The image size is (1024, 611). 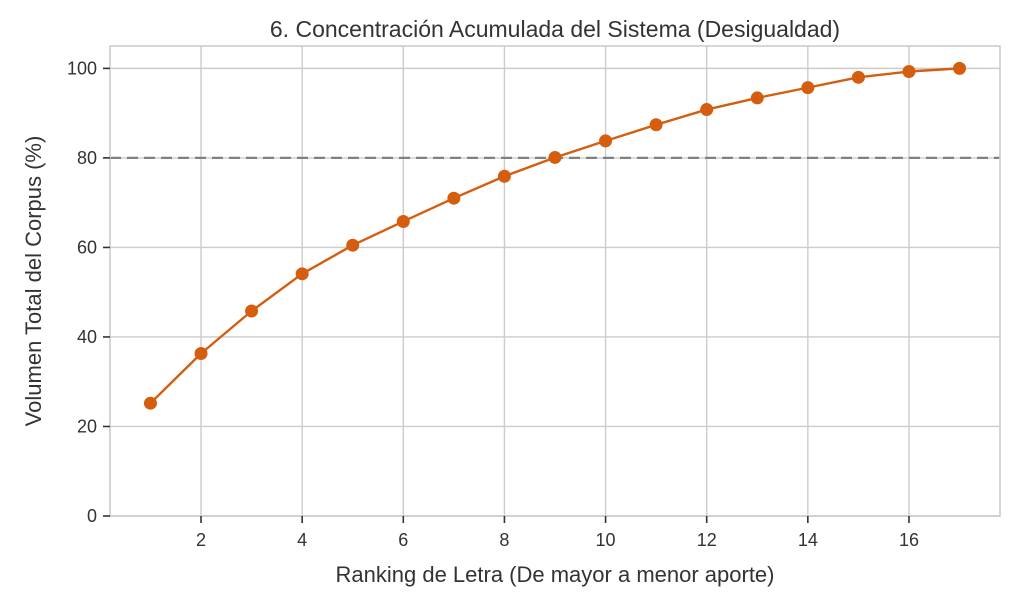 I want to click on x-tick-label: 14, so click(x=808, y=540).